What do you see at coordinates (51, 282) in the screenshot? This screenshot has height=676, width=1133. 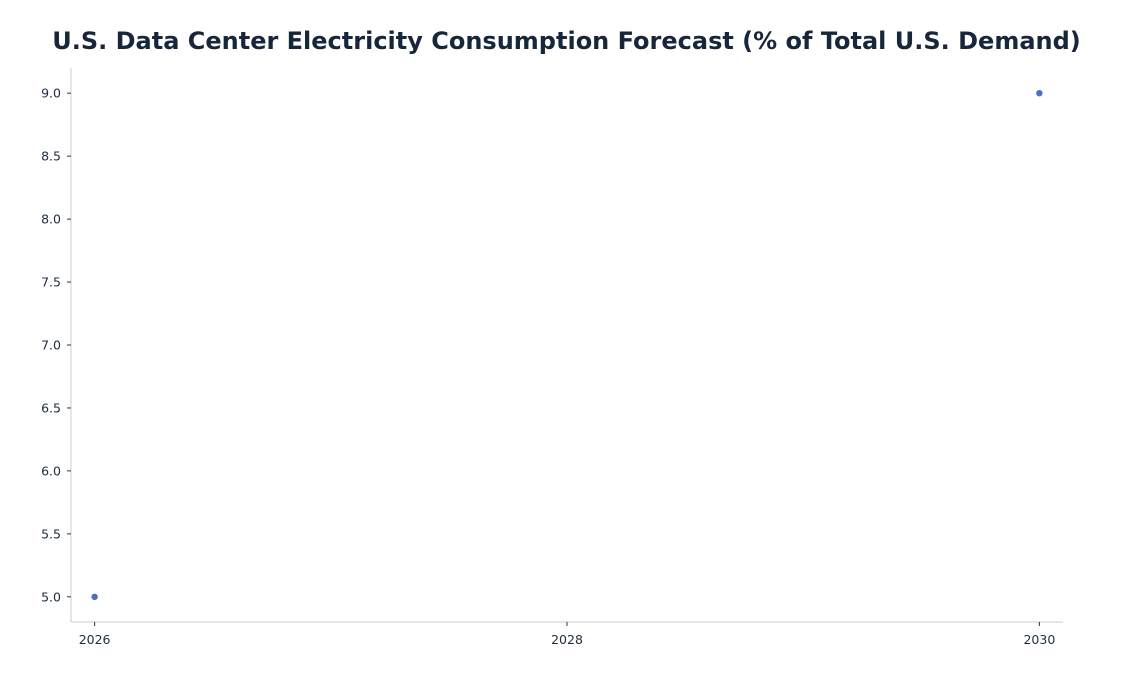 I see `y-tick-label: 7.5` at bounding box center [51, 282].